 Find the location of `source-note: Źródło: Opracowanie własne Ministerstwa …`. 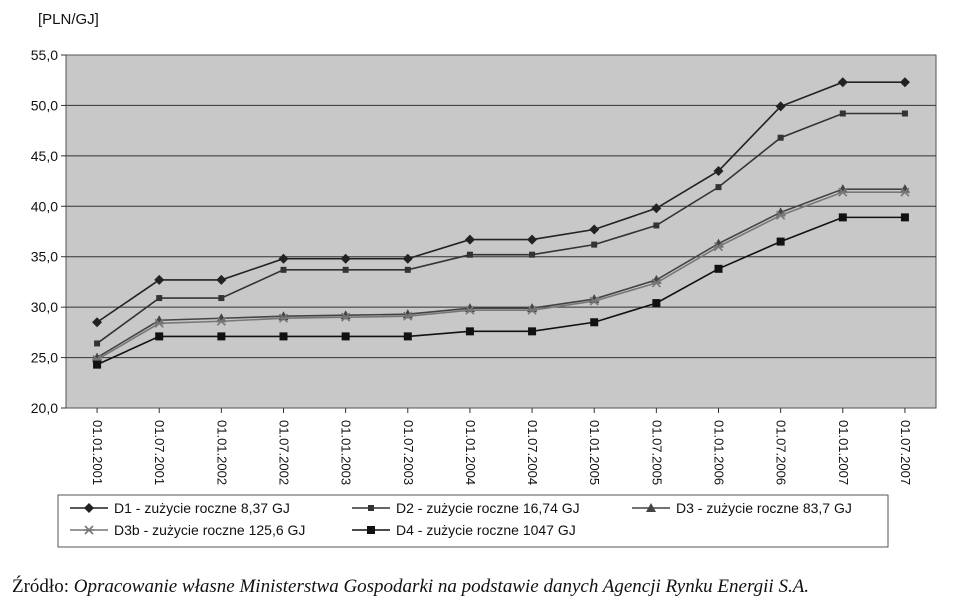

source-note: Źródło: Opracowanie własne Ministerstwa … is located at coordinates (482, 587).